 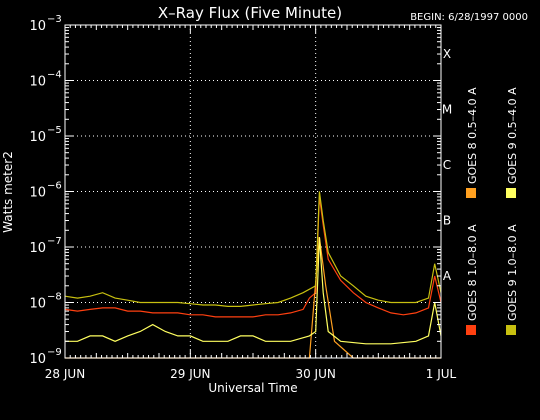 What do you see at coordinates (512, 272) in the screenshot?
I see `legend-label: GOES 9 1.0–8.0 A` at bounding box center [512, 272].